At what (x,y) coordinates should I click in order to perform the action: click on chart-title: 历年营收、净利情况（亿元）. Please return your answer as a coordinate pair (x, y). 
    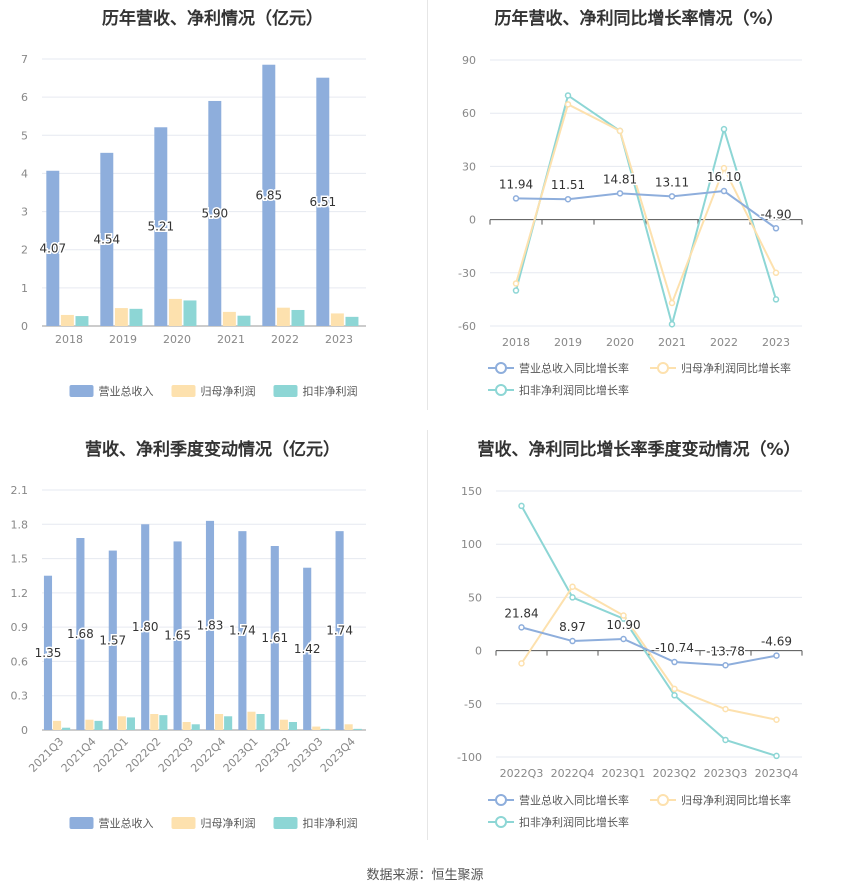
    Looking at the image, I should click on (212, 19).